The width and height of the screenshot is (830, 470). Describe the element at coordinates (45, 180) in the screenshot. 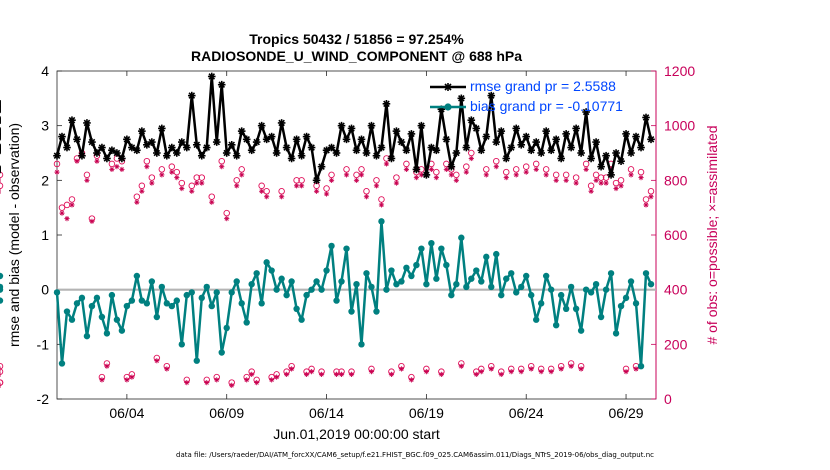

I see `y-tick-label: 2` at that location.